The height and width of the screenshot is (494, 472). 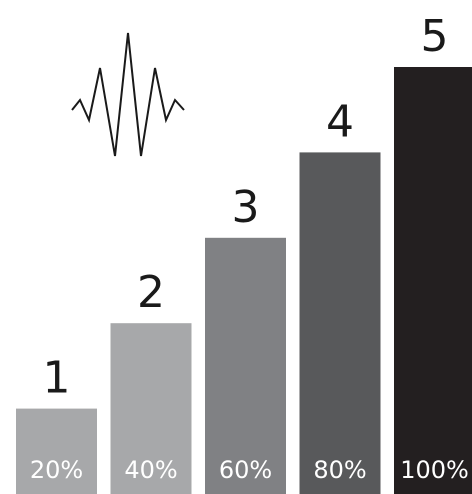 I want to click on value-label-4: 80%, so click(x=339, y=470).